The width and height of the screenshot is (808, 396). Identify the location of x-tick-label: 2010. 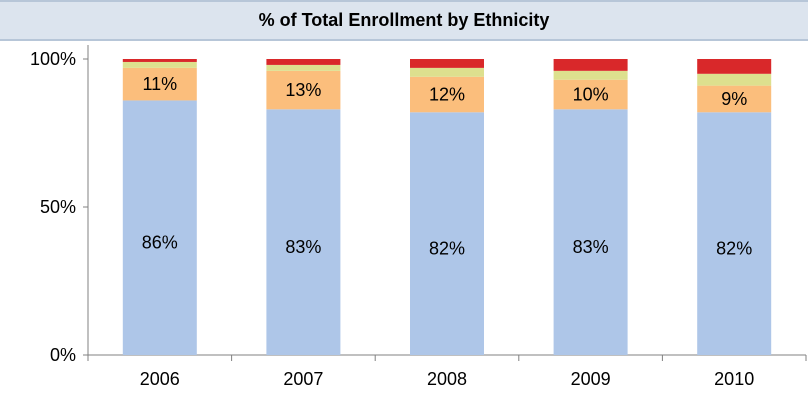
(734, 379).